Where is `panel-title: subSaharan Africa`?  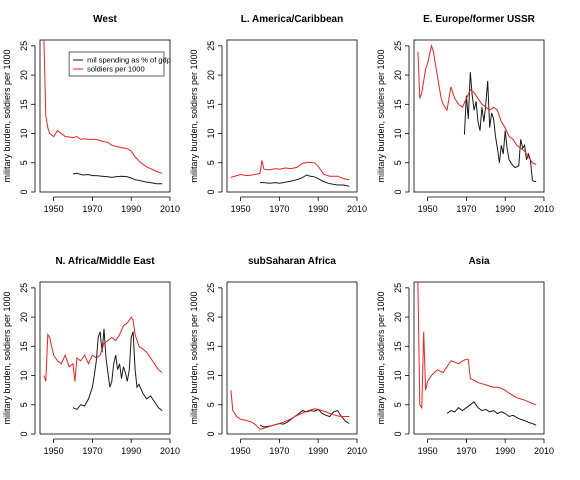
panel-title: subSaharan Africa is located at coordinates (292, 261).